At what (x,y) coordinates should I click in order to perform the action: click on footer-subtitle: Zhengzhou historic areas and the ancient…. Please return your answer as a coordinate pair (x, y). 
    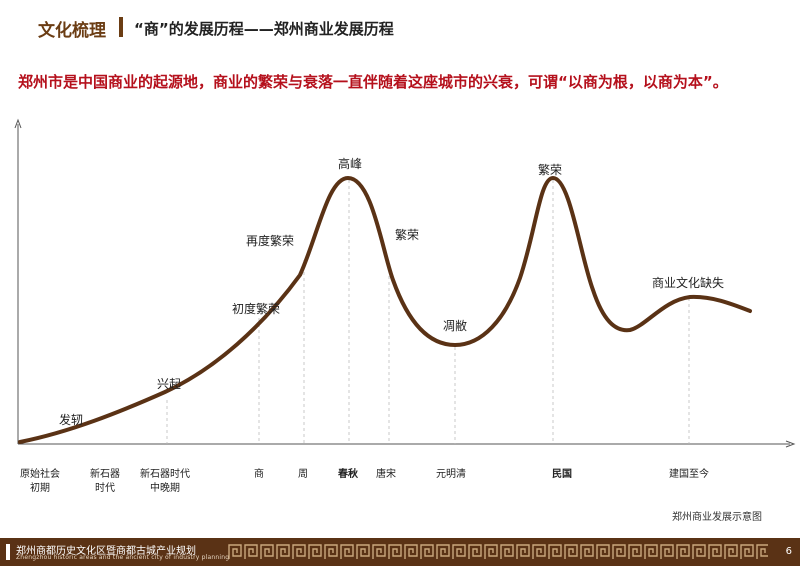
    Looking at the image, I should click on (123, 557).